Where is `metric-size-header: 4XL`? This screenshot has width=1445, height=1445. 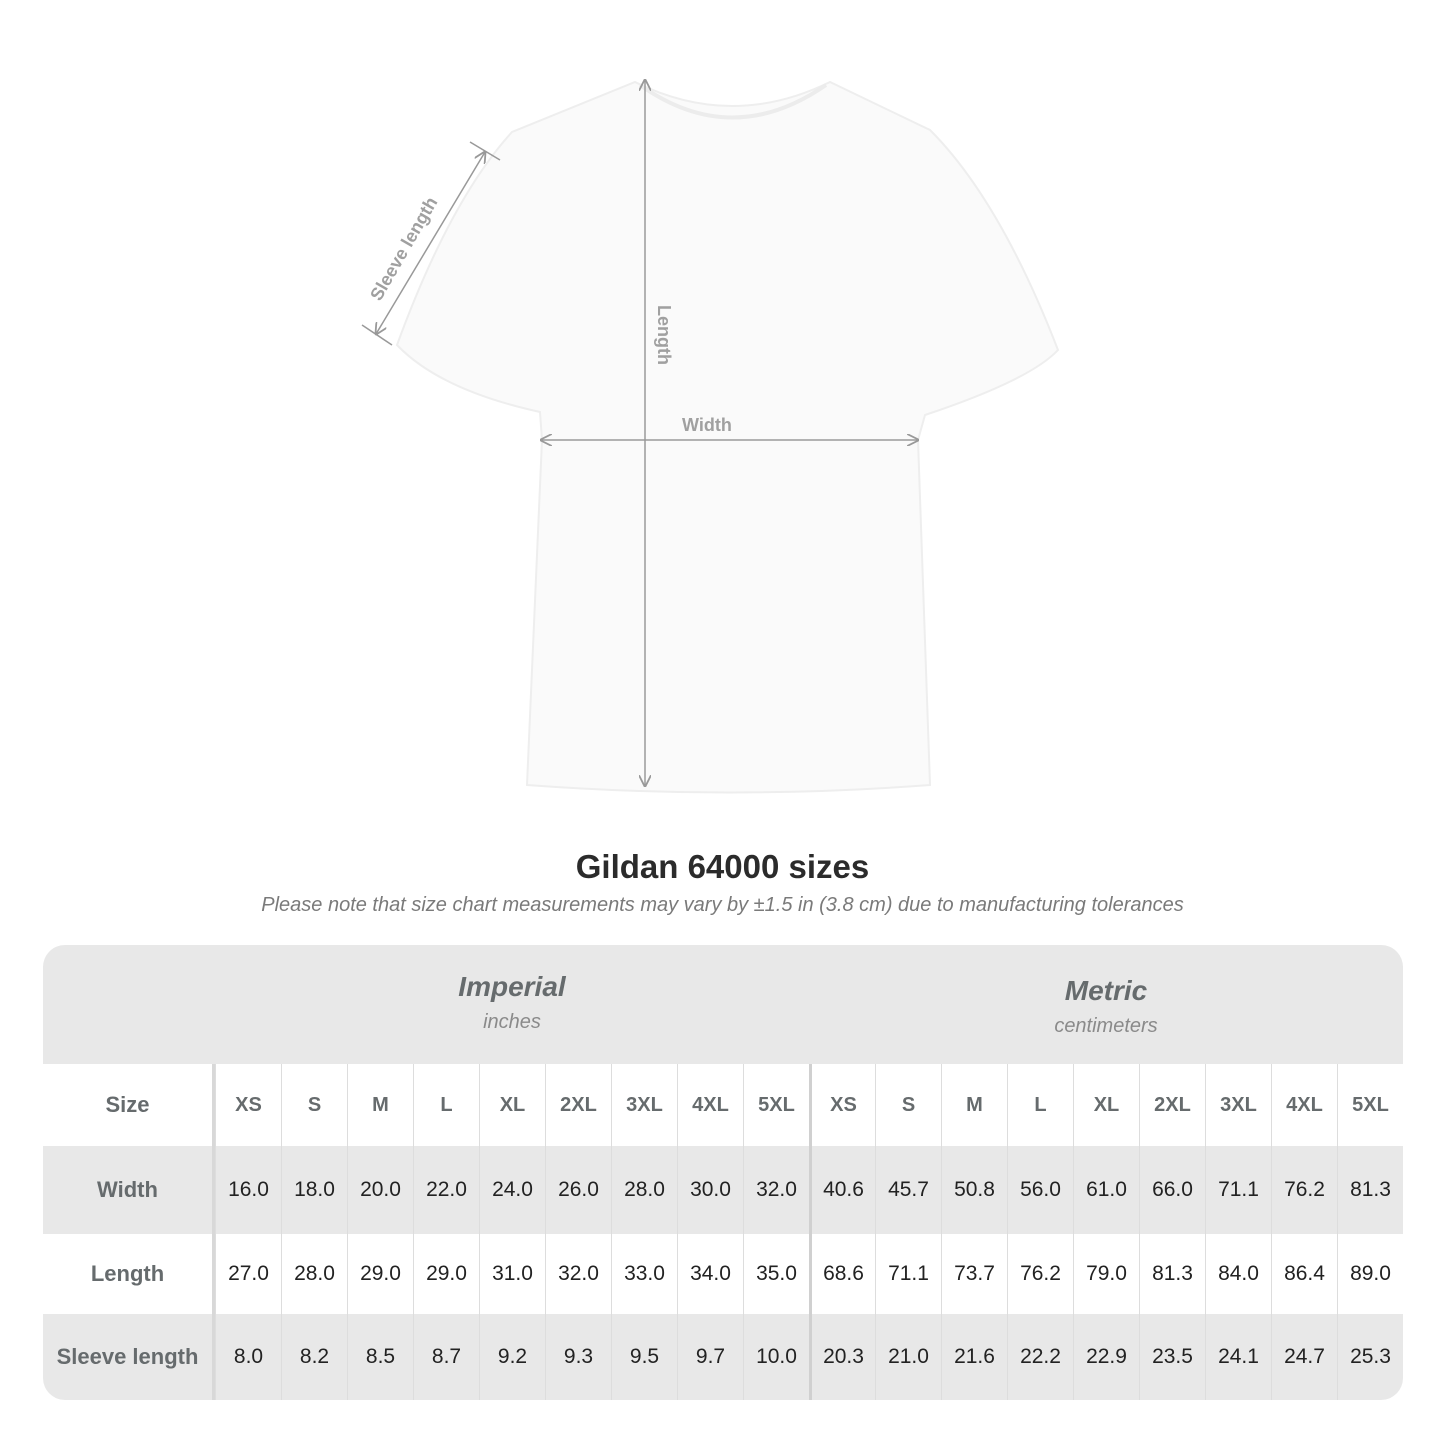 metric-size-header: 4XL is located at coordinates (1304, 1105).